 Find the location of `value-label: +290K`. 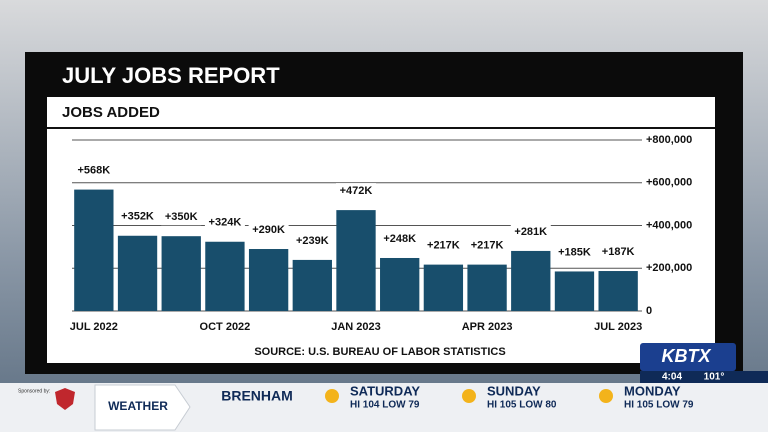

value-label: +290K is located at coordinates (268, 230).